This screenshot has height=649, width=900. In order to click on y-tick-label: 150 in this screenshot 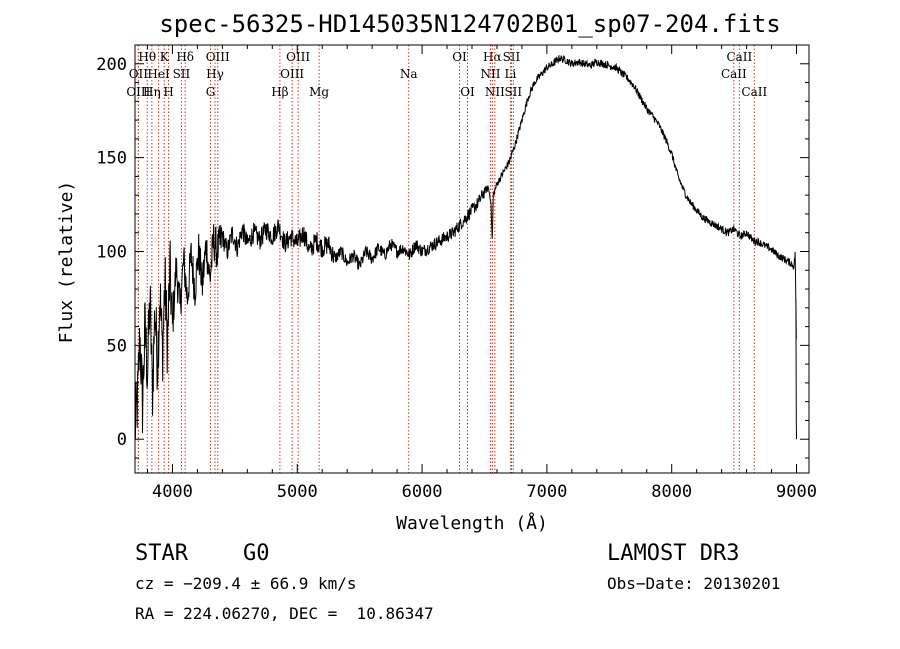, I will do `click(111, 159)`.